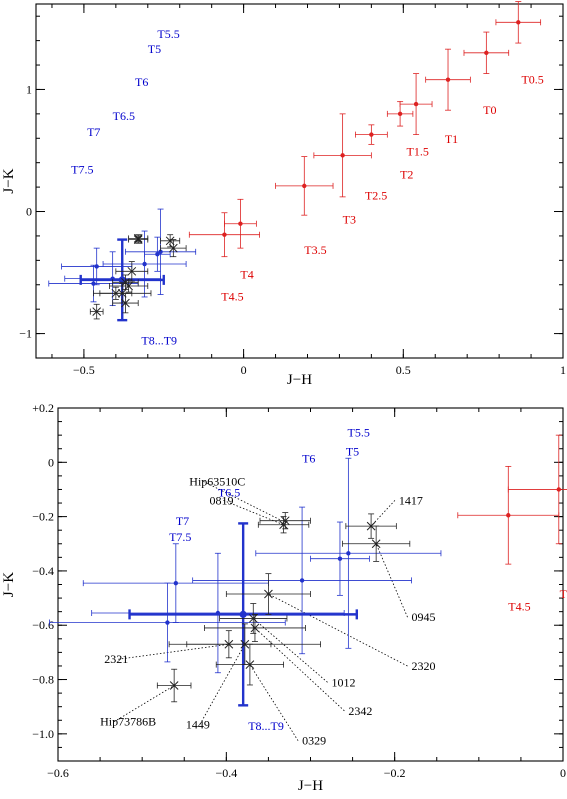 This screenshot has height=799, width=567. Describe the element at coordinates (406, 175) in the screenshot. I see `spectral-type-label: T2` at that location.